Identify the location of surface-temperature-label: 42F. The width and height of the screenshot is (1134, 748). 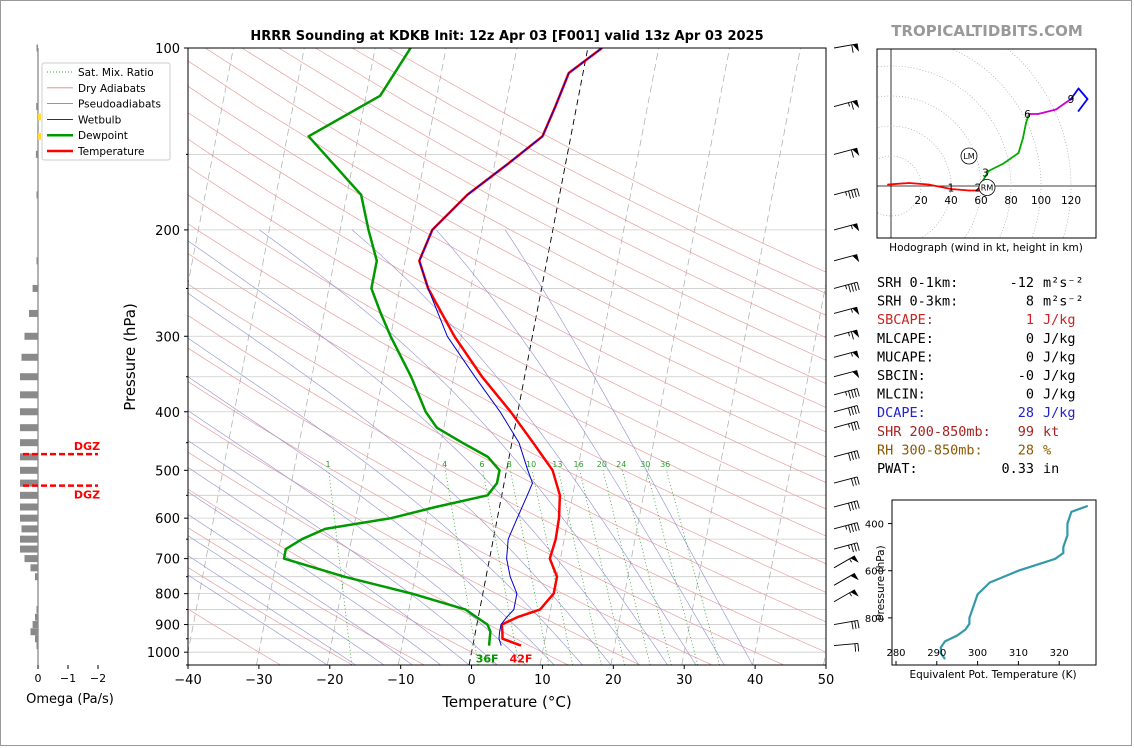
(521, 659).